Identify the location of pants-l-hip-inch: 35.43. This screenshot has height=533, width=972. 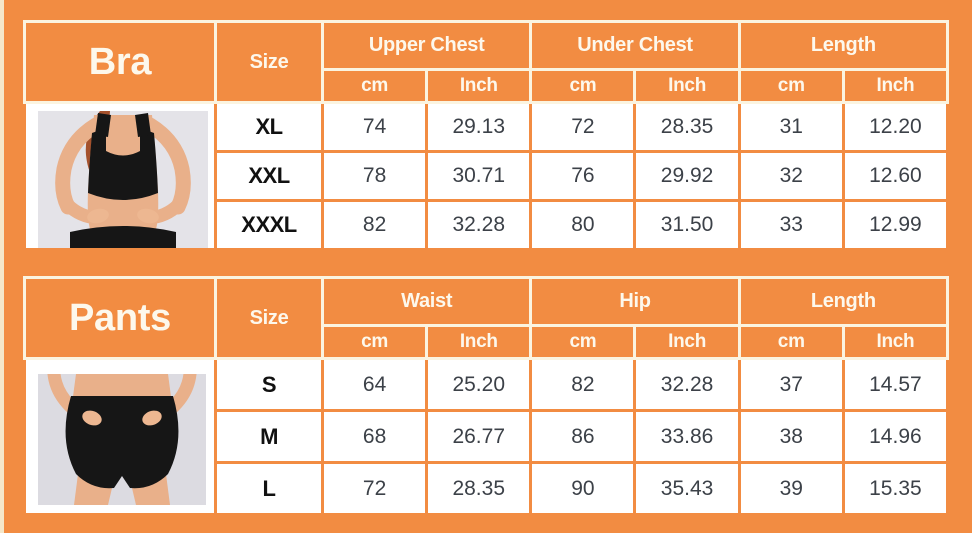
(687, 488).